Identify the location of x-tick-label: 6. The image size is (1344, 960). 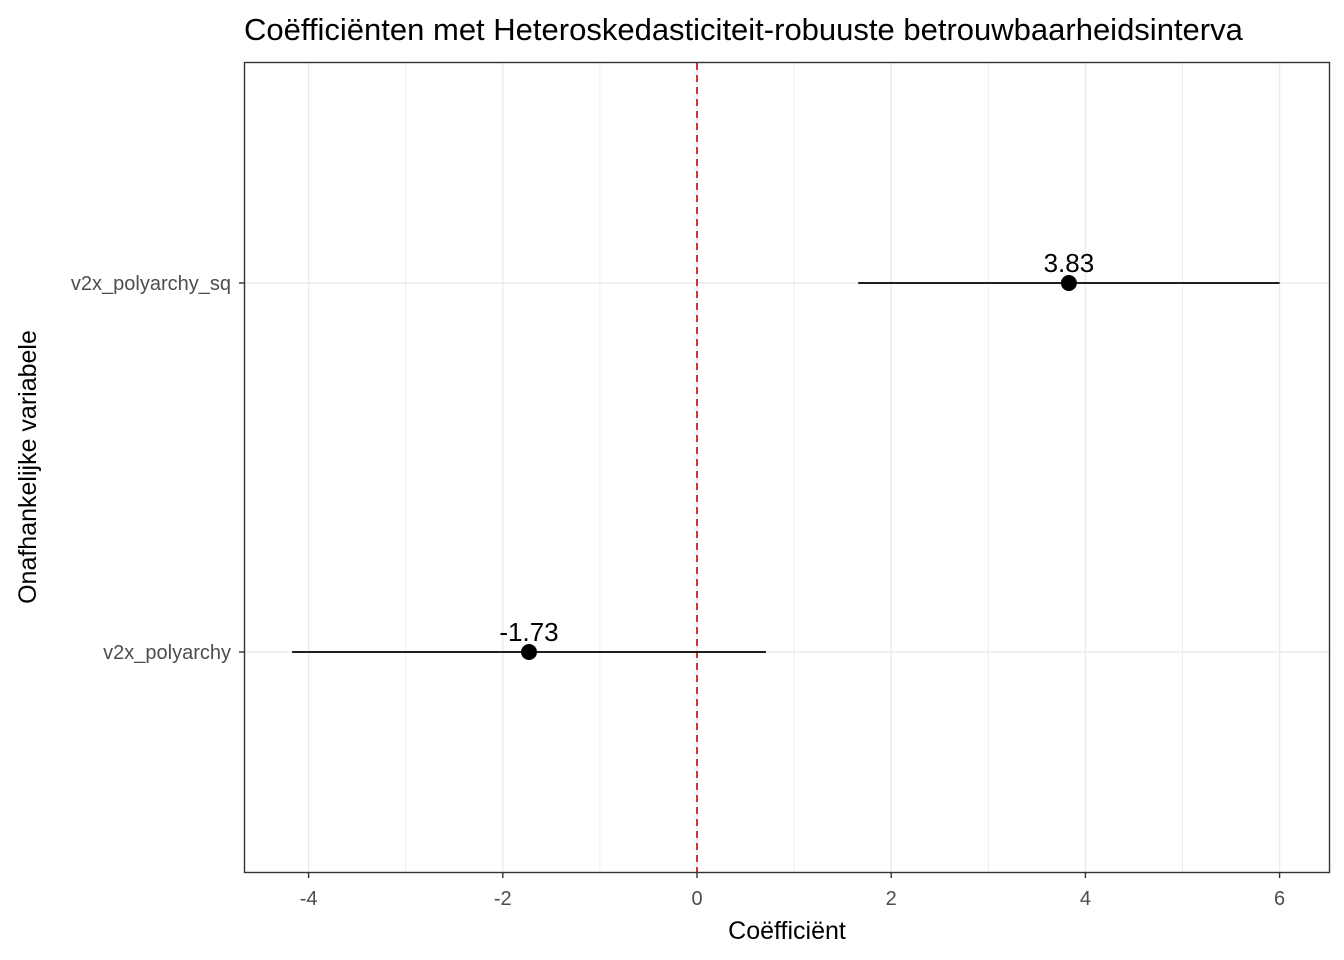
(1279, 899).